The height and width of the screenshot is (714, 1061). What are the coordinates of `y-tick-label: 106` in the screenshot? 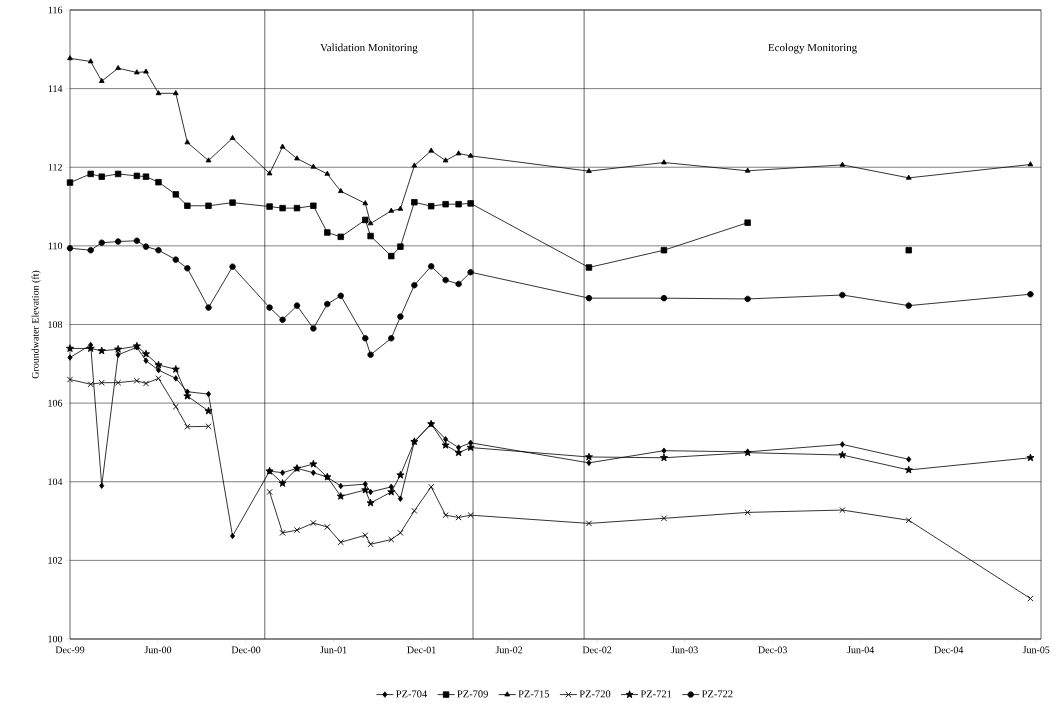 It's located at (55, 403).